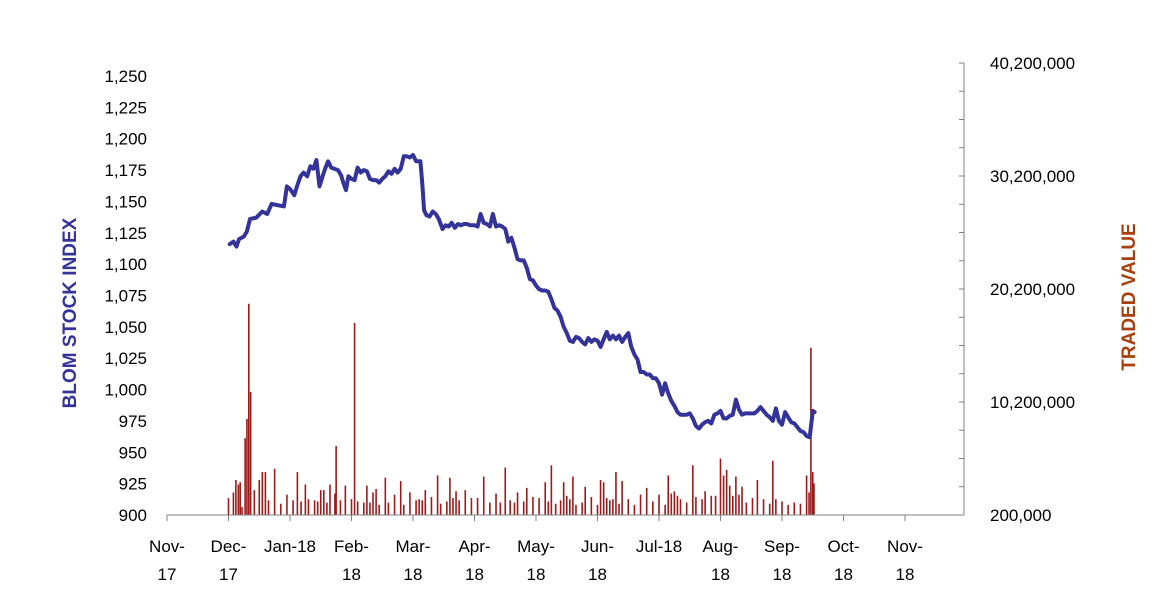 This screenshot has width=1172, height=614. I want to click on right-axis-title: TRADED VALUE, so click(1129, 296).